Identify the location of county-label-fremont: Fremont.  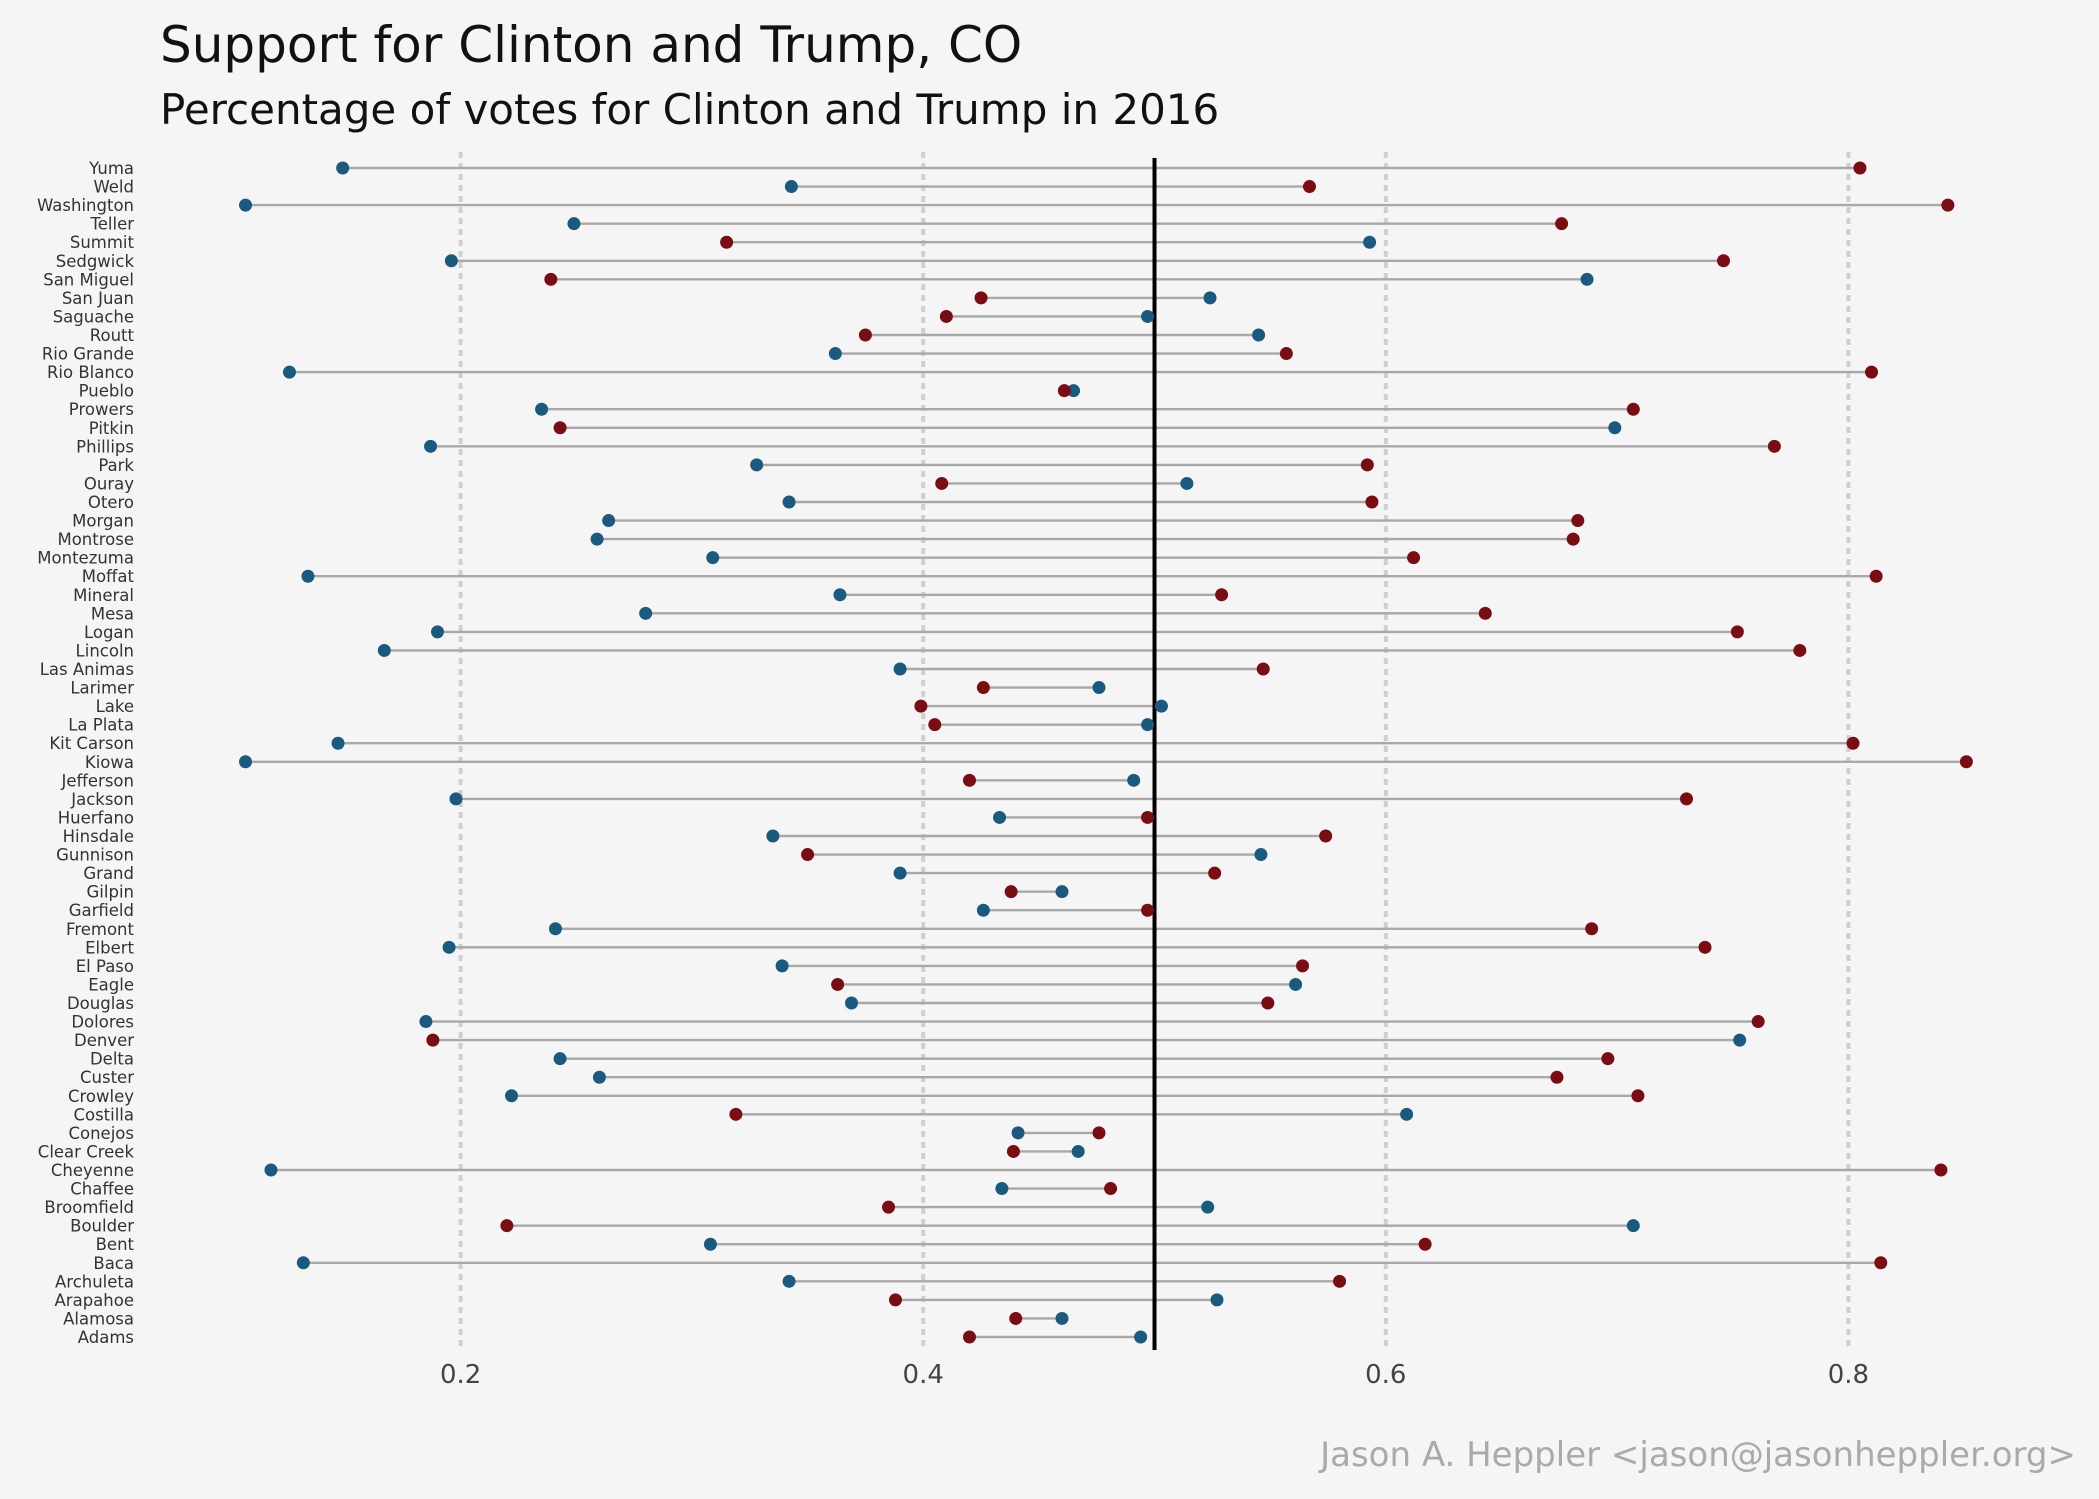
(100, 929).